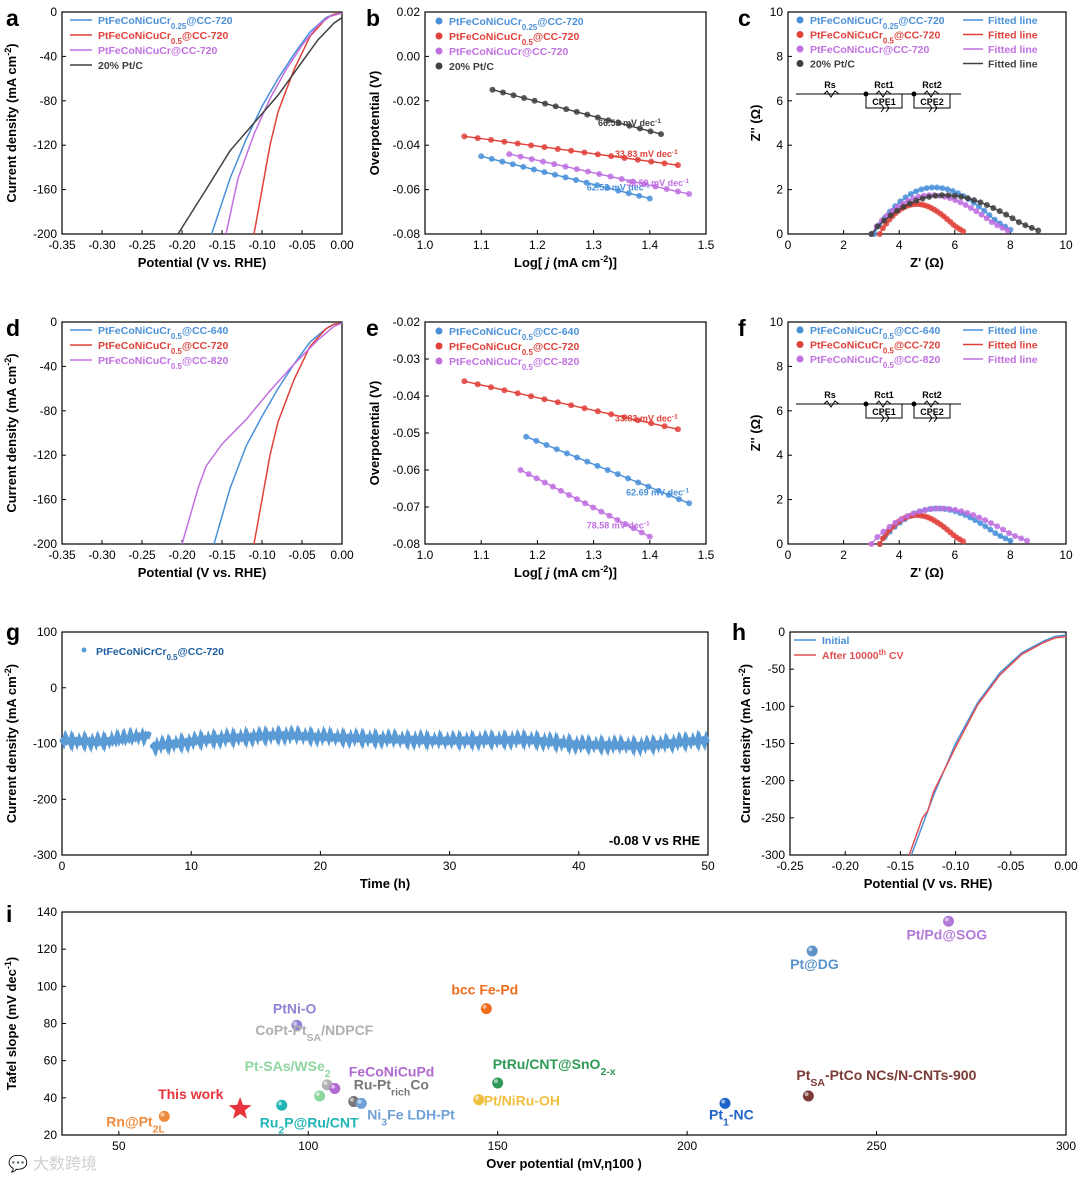 The width and height of the screenshot is (1080, 1181). I want to click on x-tick-label: 1.0, so click(425, 555).